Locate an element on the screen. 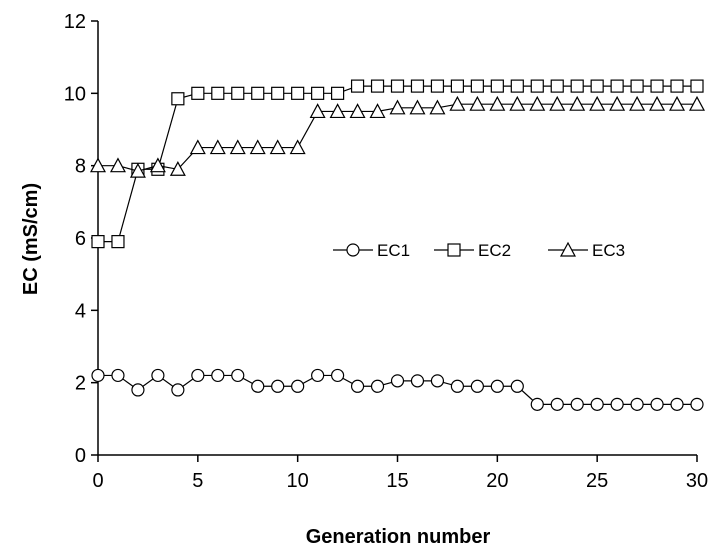  y-tick-label: 2 is located at coordinates (80, 384).